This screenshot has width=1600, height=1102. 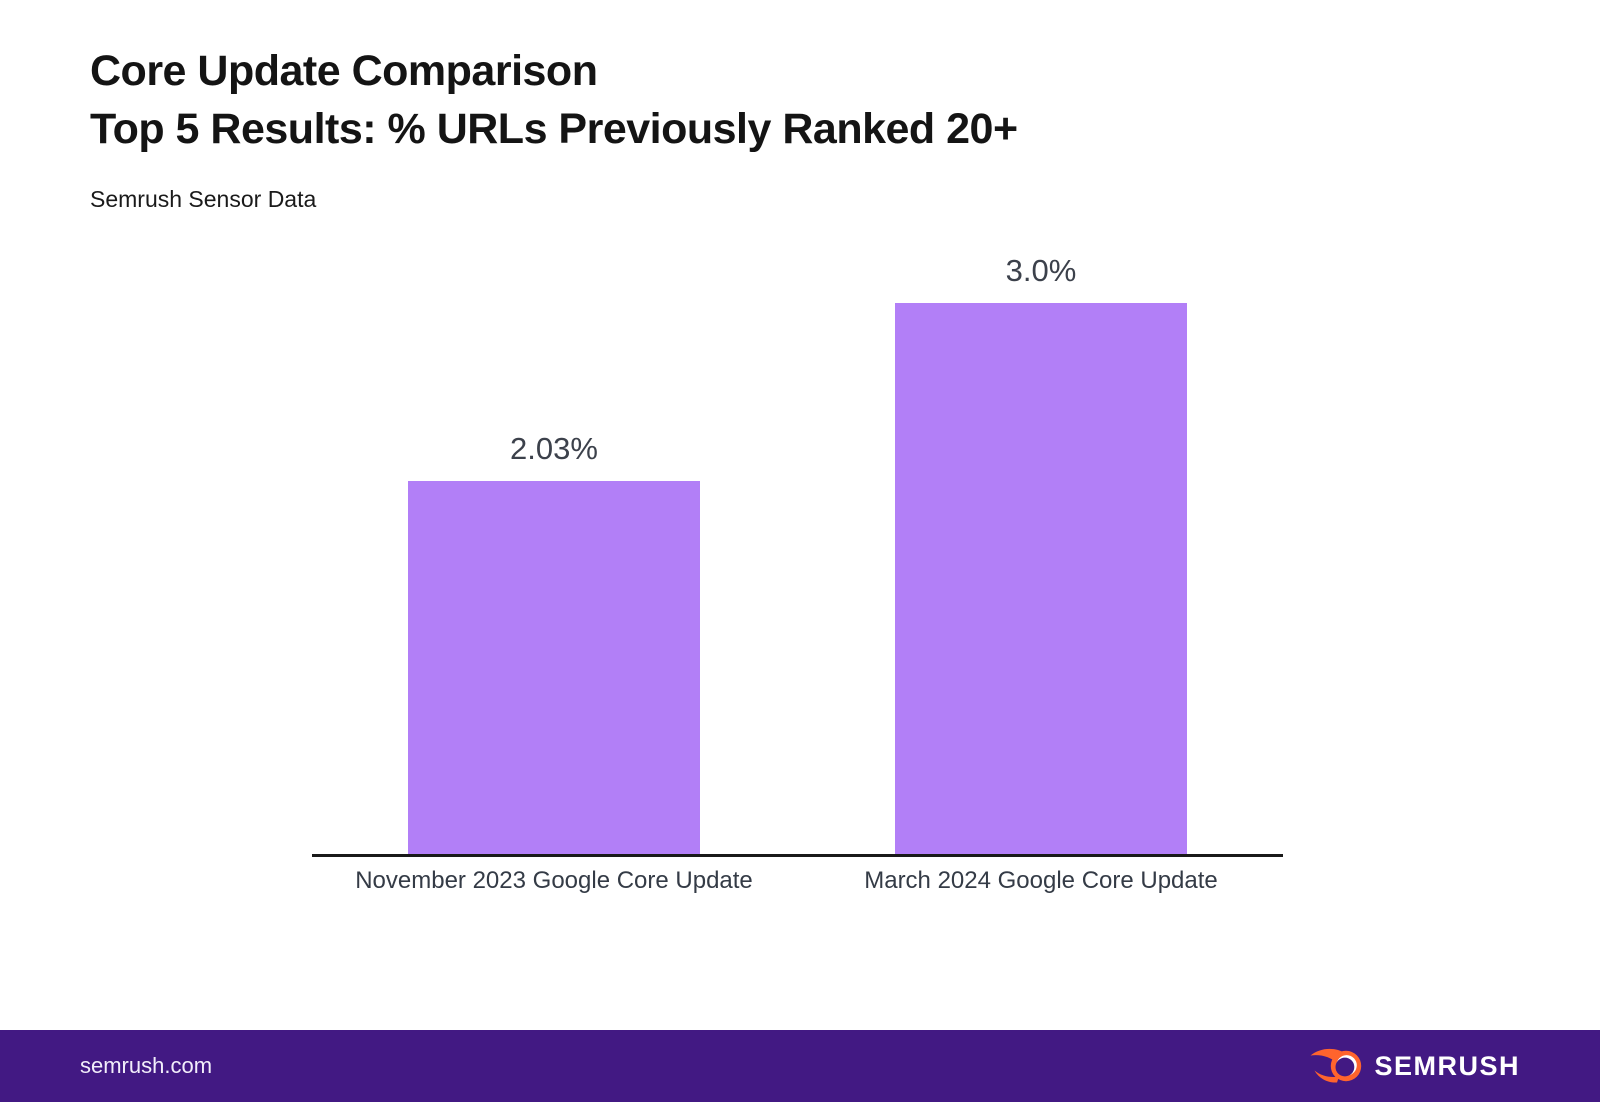 I want to click on footer-url: semrush.com, so click(x=146, y=1065).